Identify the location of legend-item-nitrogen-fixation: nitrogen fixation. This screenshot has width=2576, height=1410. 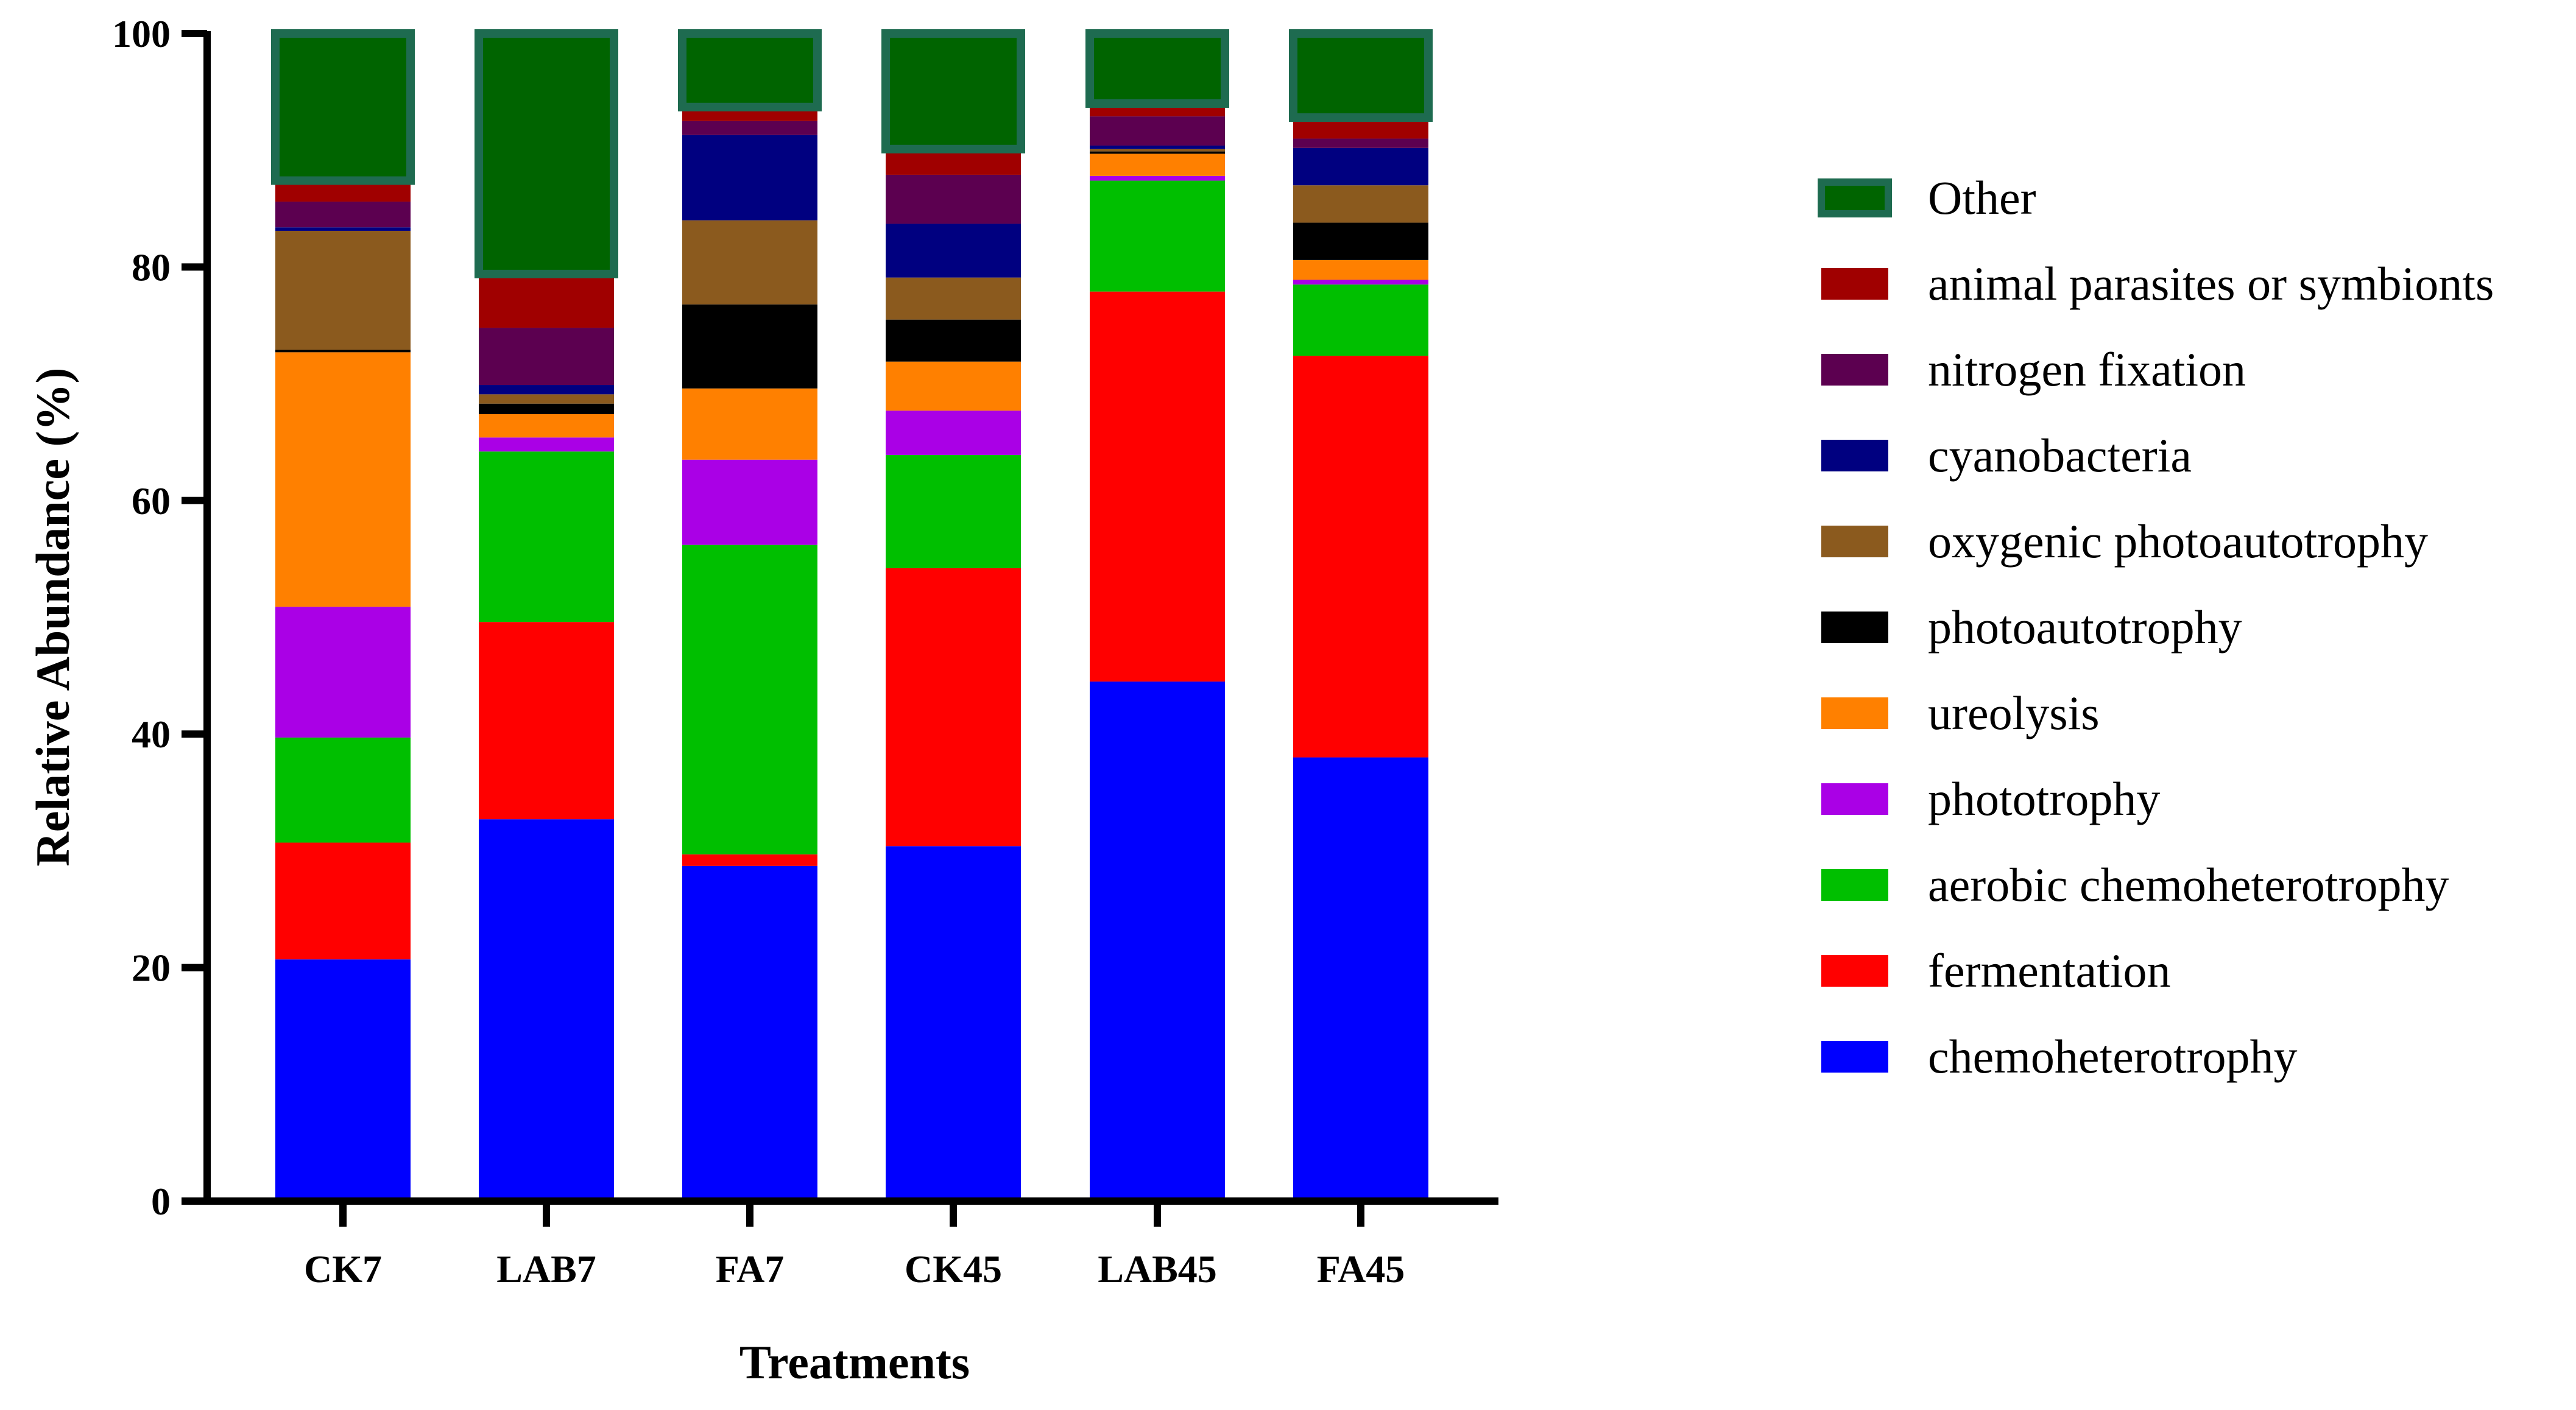
(2033, 370).